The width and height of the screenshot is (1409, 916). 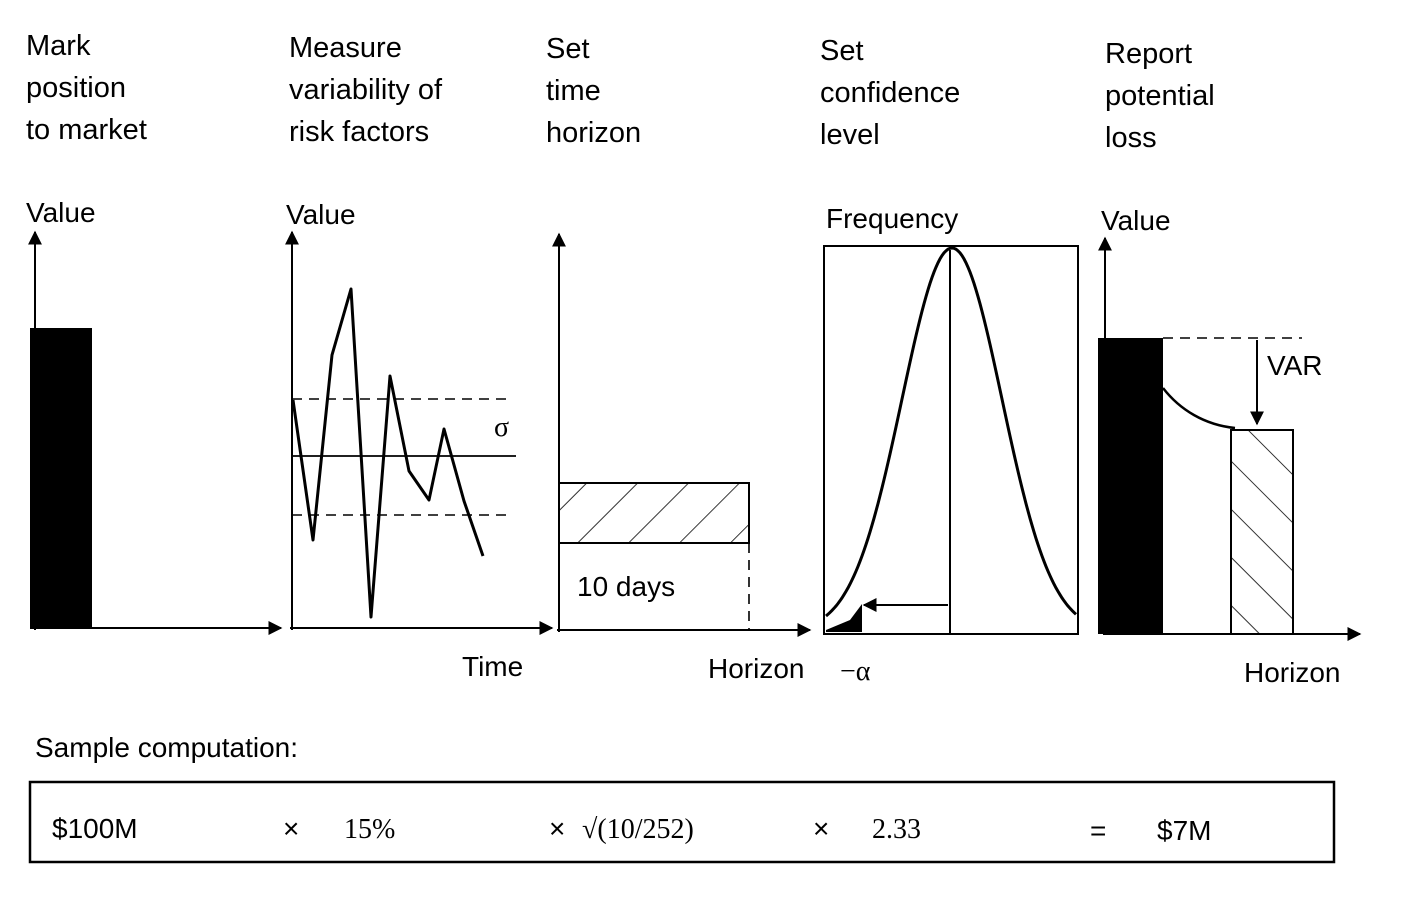 What do you see at coordinates (850, 135) in the screenshot?
I see `svg-text: level` at bounding box center [850, 135].